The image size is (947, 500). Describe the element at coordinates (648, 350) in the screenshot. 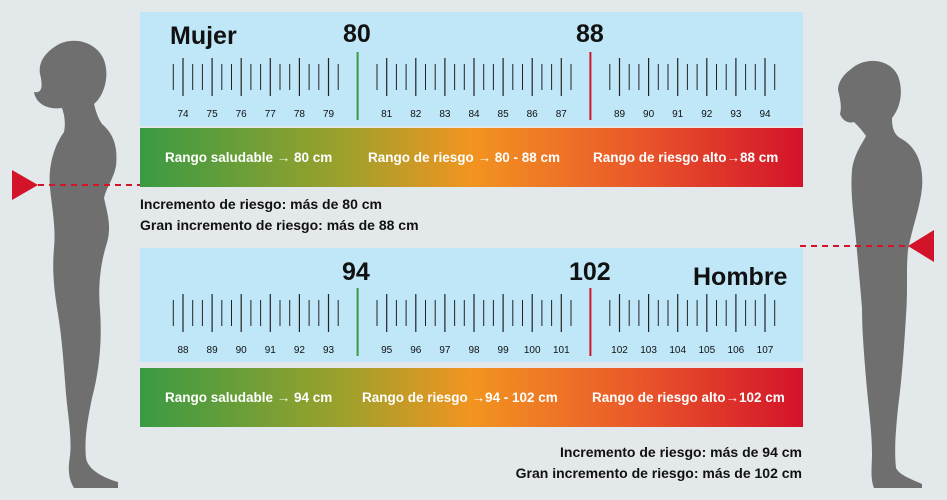

I see `man-tick-label: 103` at that location.